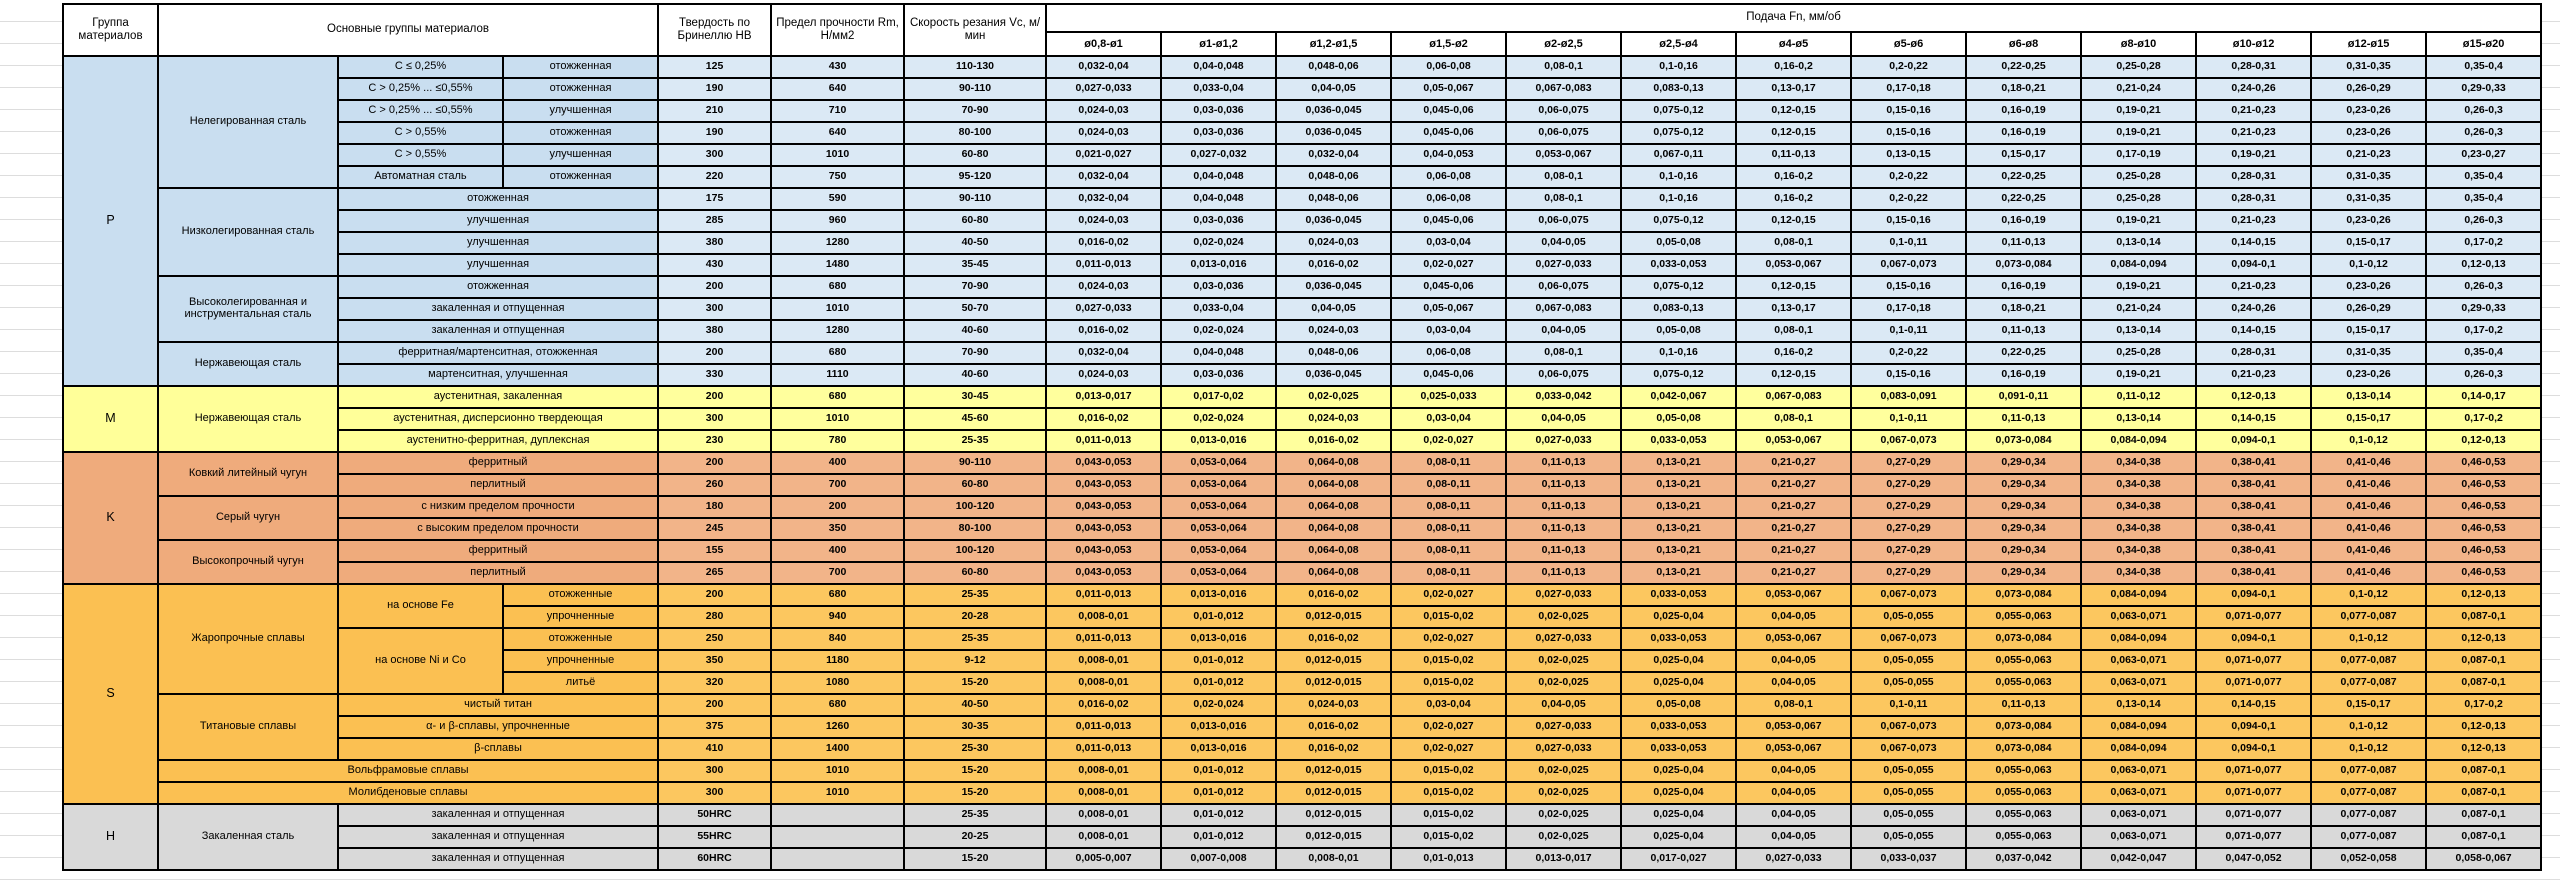  Describe the element at coordinates (715, 617) in the screenshot. I see `cell-hardness: 280` at that location.